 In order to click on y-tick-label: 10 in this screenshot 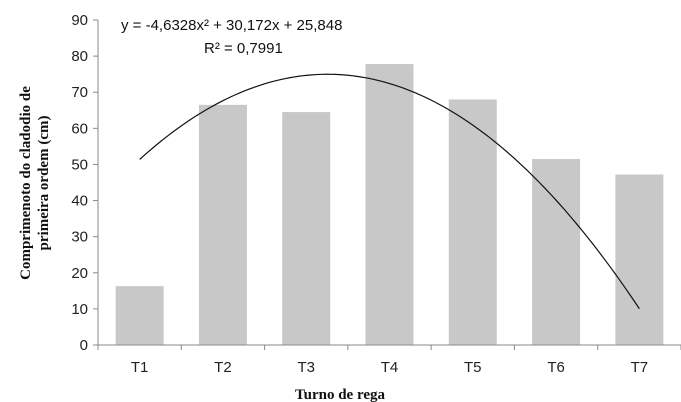, I will do `click(79, 309)`.